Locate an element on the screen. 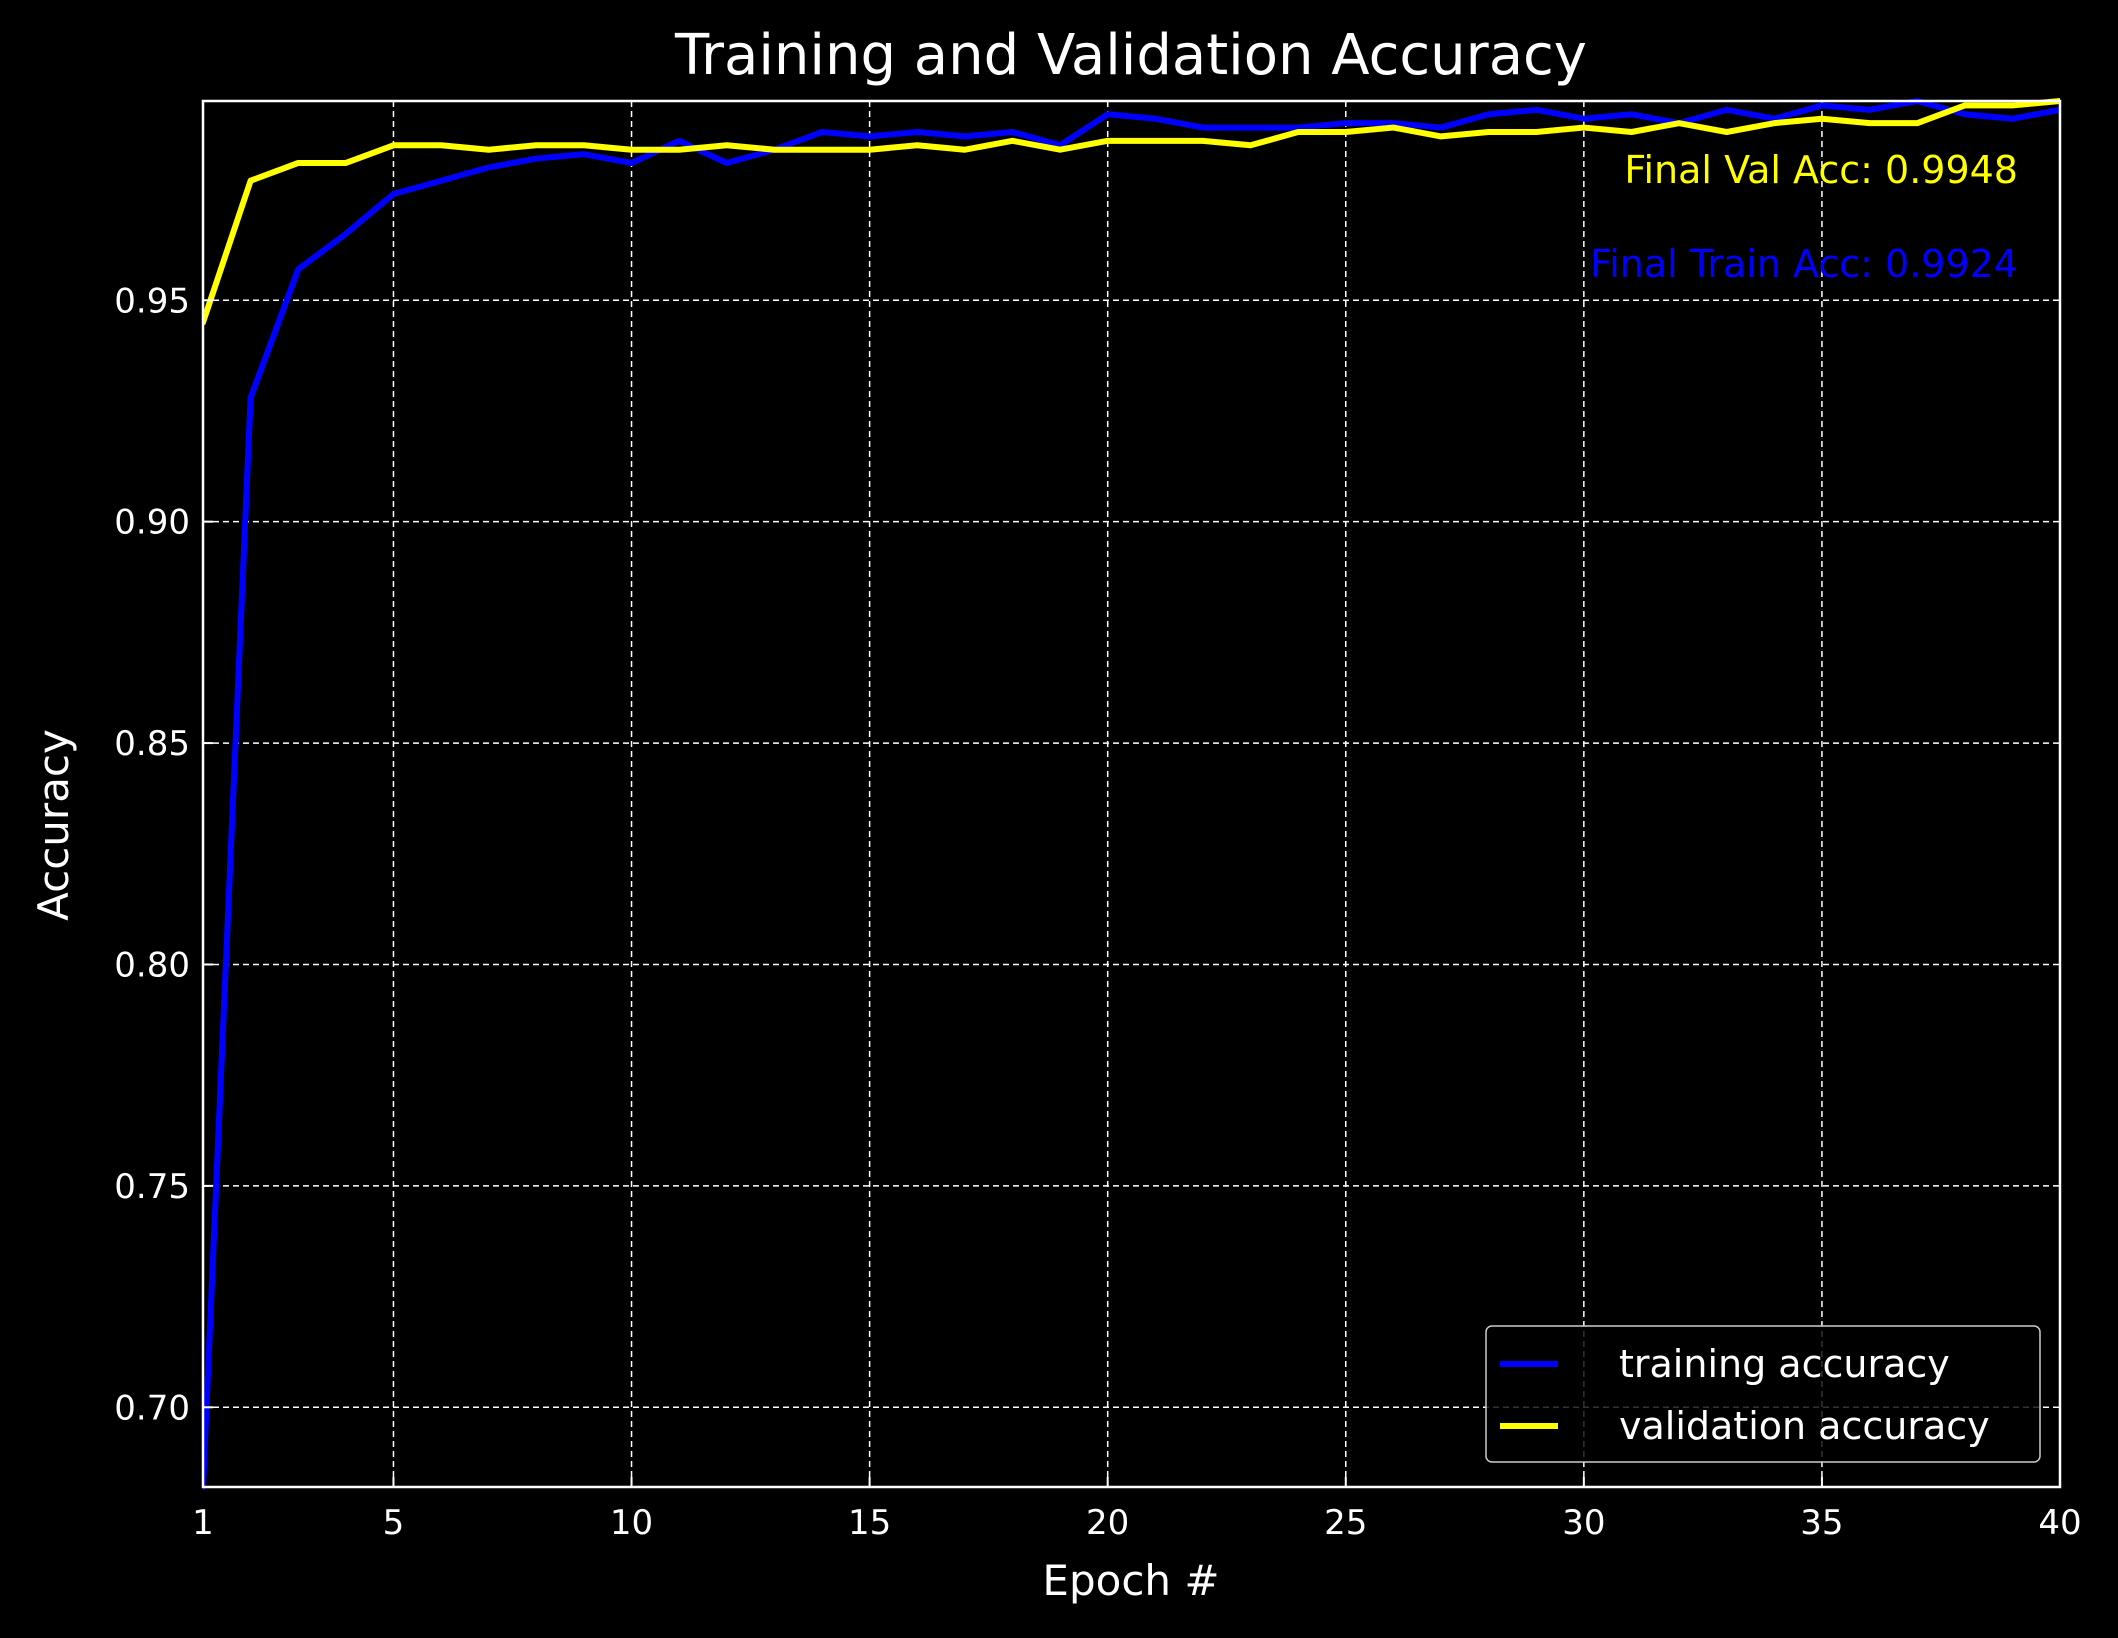 Image resolution: width=2118 pixels, height=1638 pixels. x-tick-label: 30 is located at coordinates (1583, 1523).